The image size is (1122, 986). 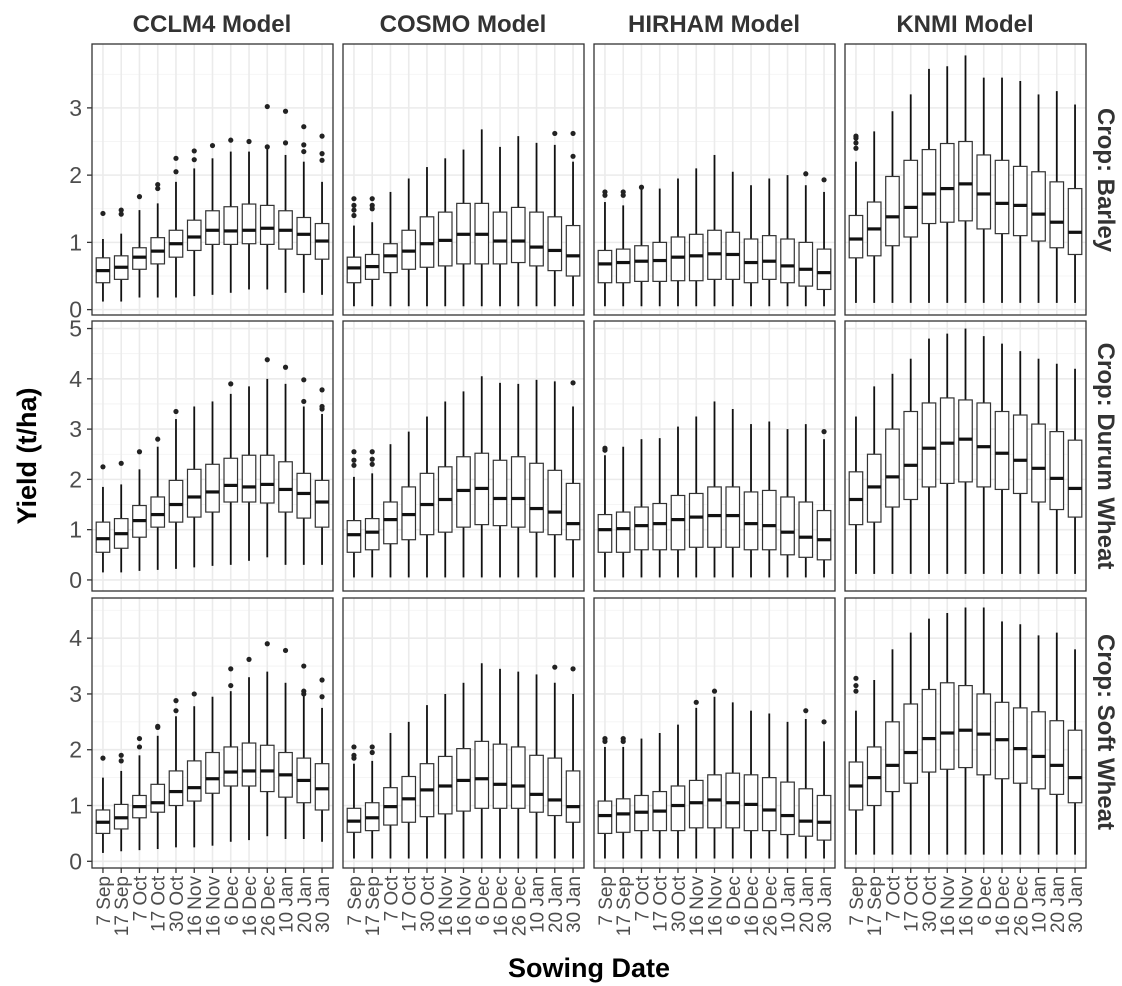 What do you see at coordinates (463, 733) in the screenshot?
I see `panel-crop-soft-wheat-cosmo-model` at bounding box center [463, 733].